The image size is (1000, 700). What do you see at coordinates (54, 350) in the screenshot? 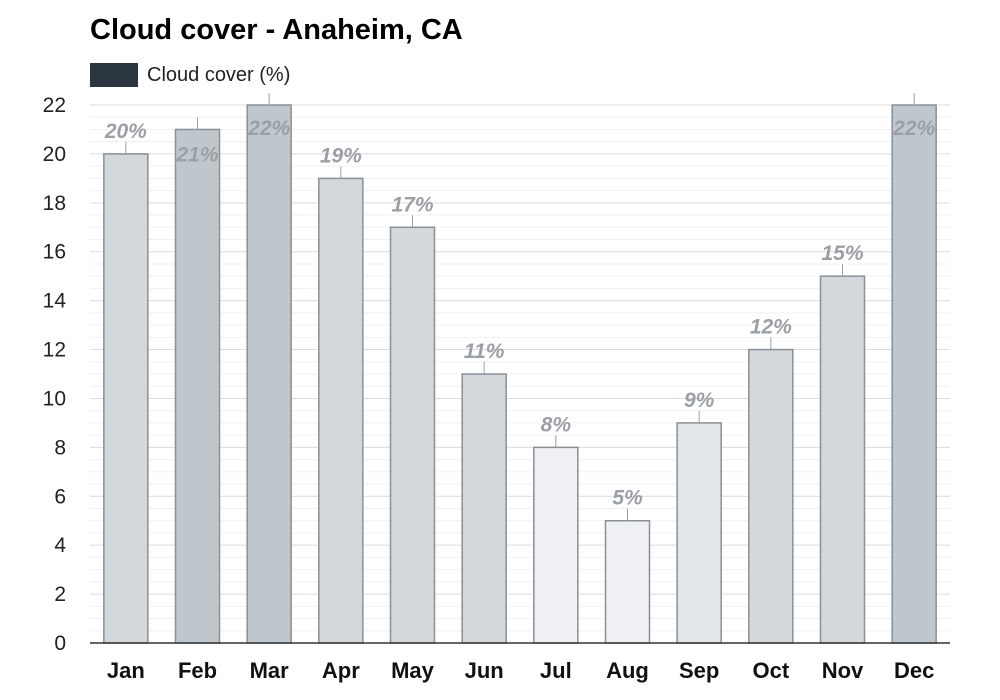
I see `y-tick-label: 12` at bounding box center [54, 350].